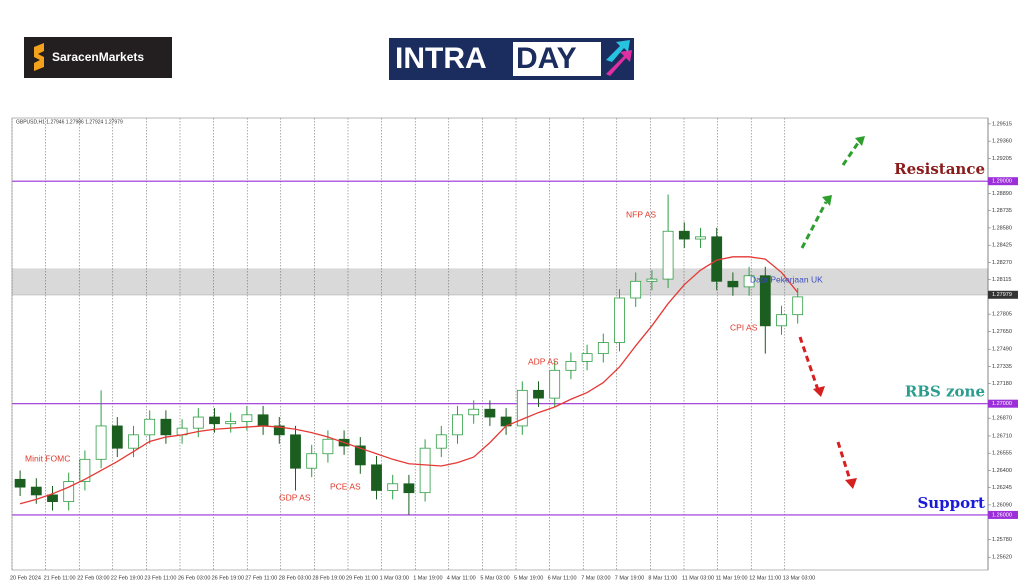 Image resolution: width=1024 pixels, height=587 pixels. What do you see at coordinates (1002, 211) in the screenshot?
I see `y-tick-label: 1.28735` at bounding box center [1002, 211].